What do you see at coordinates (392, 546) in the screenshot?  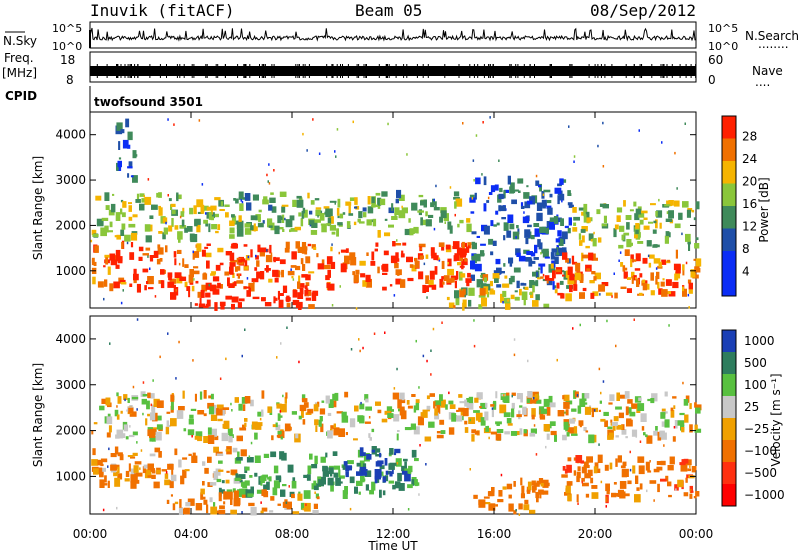 I see `time-axis-label: Time UT` at bounding box center [392, 546].